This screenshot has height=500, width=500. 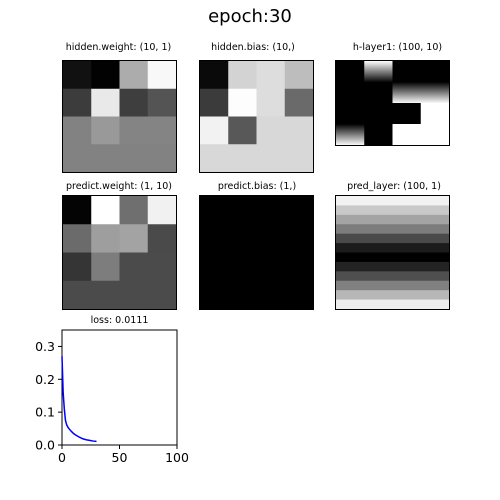 I want to click on y-tick-label: 0.2, so click(x=45, y=379).